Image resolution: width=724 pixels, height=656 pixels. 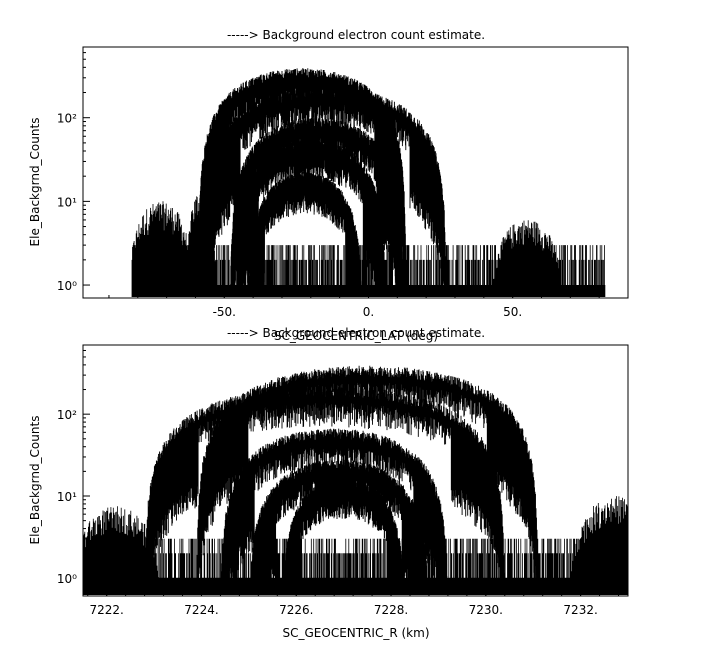 What do you see at coordinates (67, 202) in the screenshot?
I see `top-chart-y-tick-label: 10¹` at bounding box center [67, 202].